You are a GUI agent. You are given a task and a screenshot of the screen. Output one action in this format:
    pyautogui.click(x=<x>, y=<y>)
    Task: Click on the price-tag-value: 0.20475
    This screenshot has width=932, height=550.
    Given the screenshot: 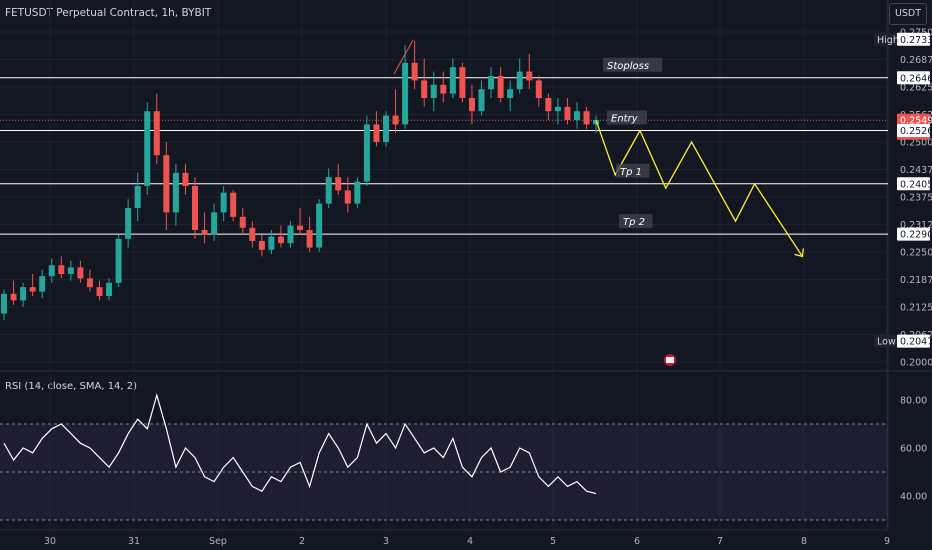 What is the action you would take?
    pyautogui.click(x=916, y=342)
    